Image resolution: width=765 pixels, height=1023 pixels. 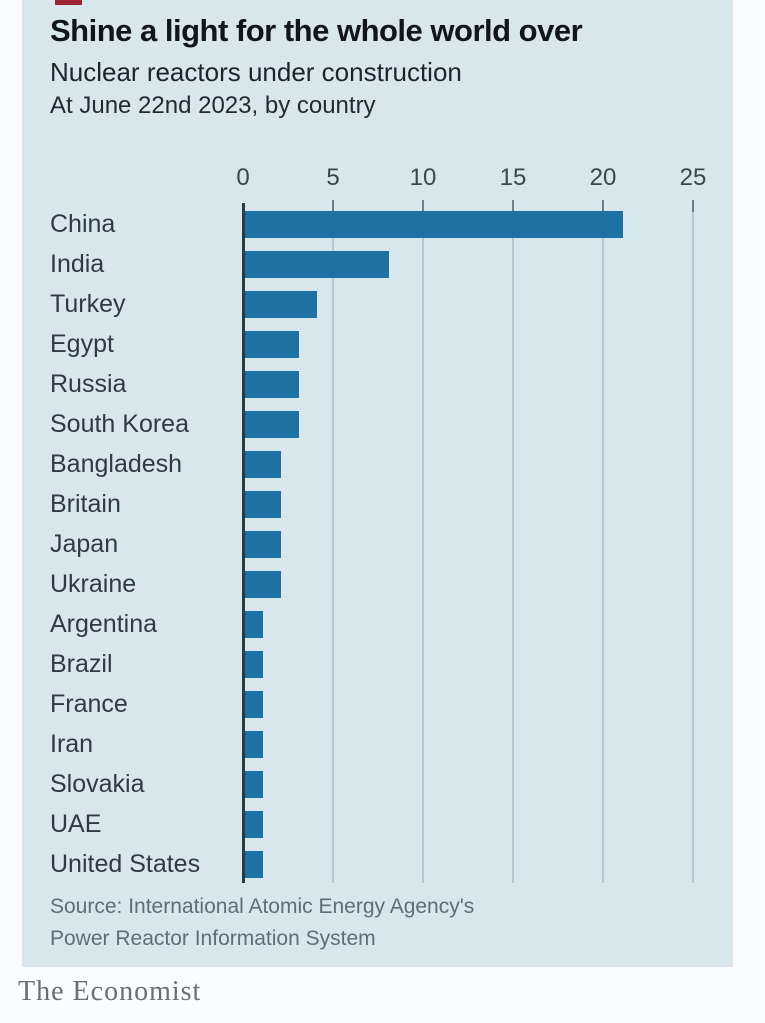 I want to click on country-label: Slovakia, so click(x=97, y=784).